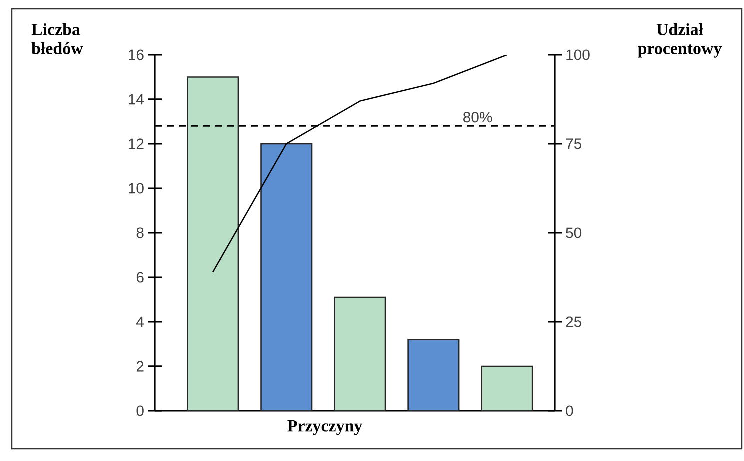 The width and height of the screenshot is (744, 461). Describe the element at coordinates (140, 411) in the screenshot. I see `y-tick-label: 0` at that location.